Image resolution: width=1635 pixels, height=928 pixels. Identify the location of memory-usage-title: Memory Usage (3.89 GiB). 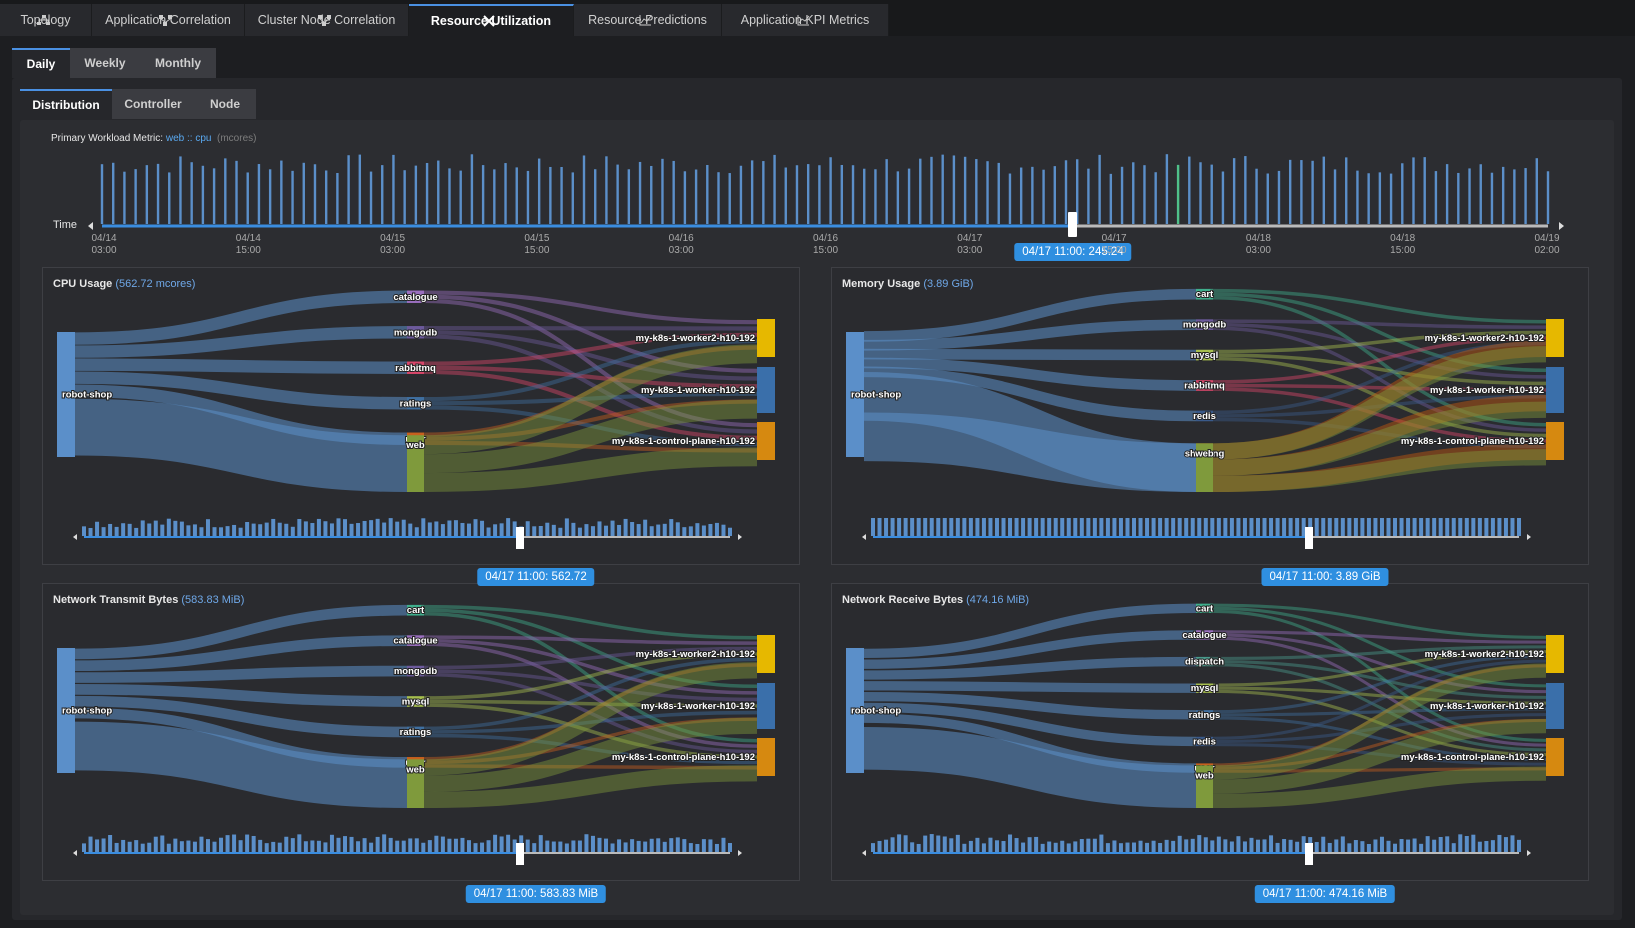
(907, 284).